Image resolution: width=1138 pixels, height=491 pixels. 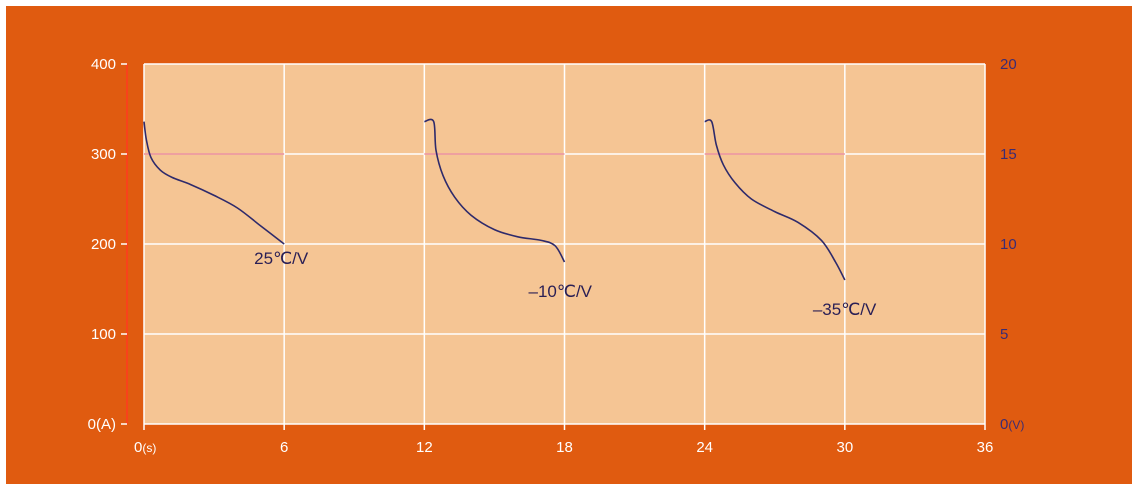 What do you see at coordinates (102, 424) in the screenshot?
I see `y-left-tick-label: 0(A)` at bounding box center [102, 424].